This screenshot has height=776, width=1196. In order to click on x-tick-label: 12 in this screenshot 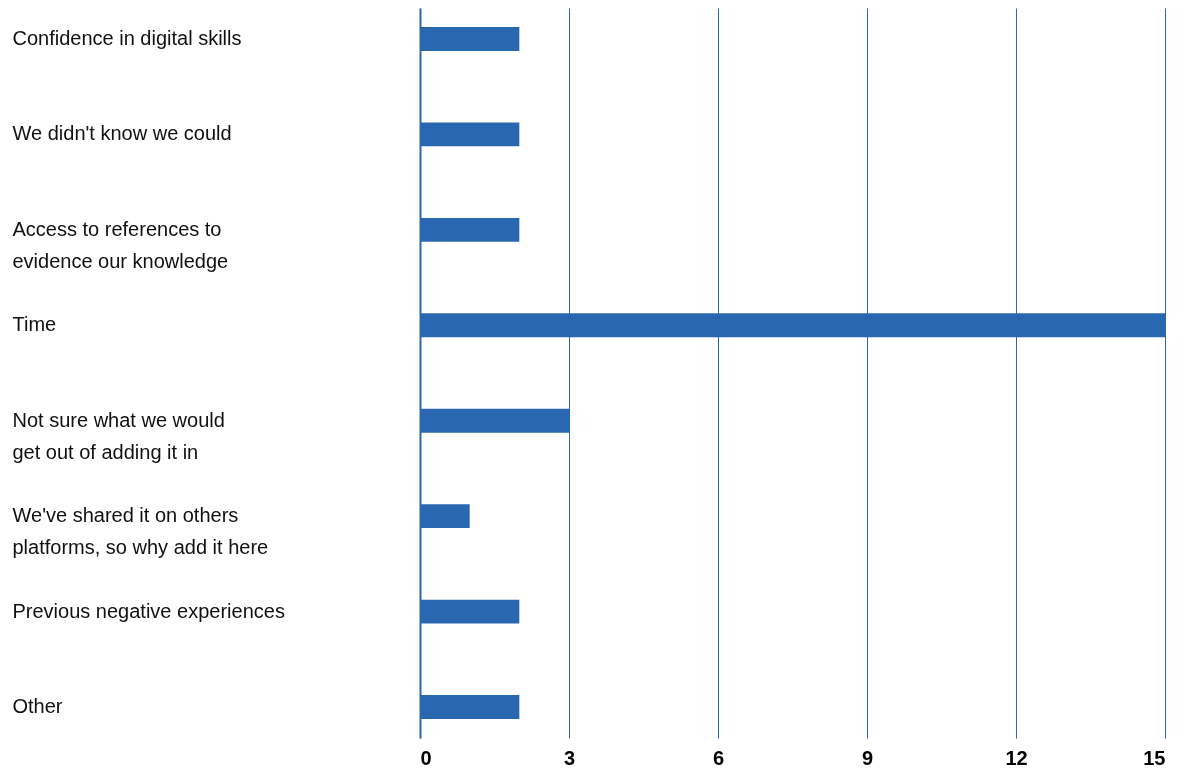, I will do `click(1016, 757)`.